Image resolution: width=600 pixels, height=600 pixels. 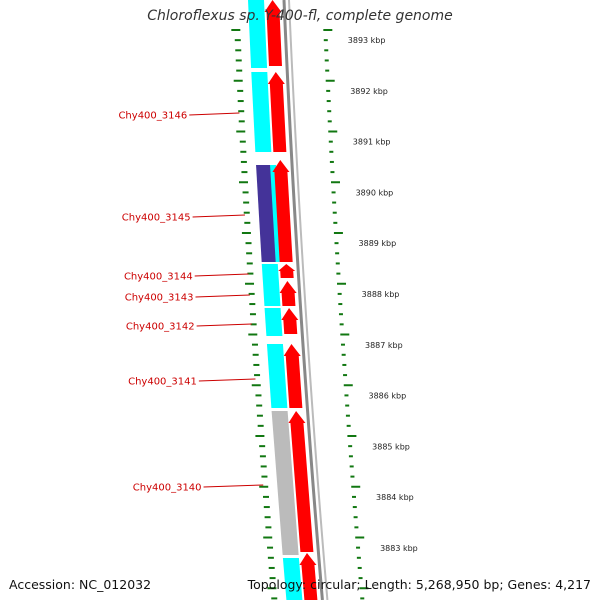 I want to click on kbp-label-text: 3884 kbp, so click(x=395, y=497).